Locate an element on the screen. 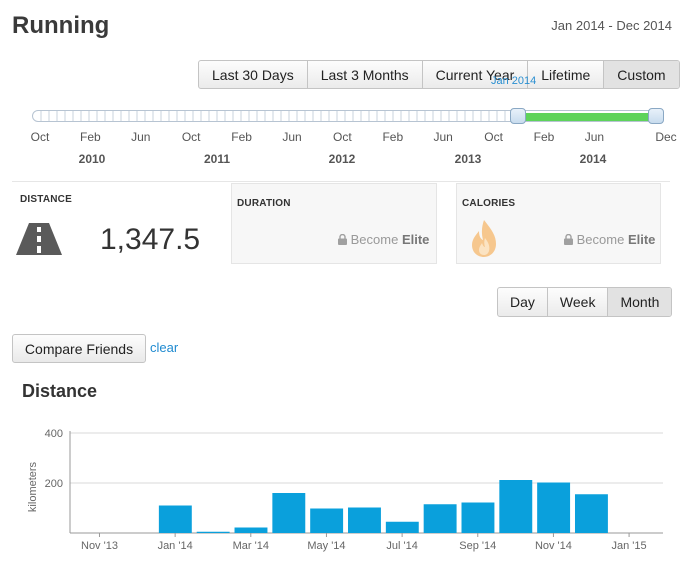 The height and width of the screenshot is (568, 682). duration-card is located at coordinates (334, 223).